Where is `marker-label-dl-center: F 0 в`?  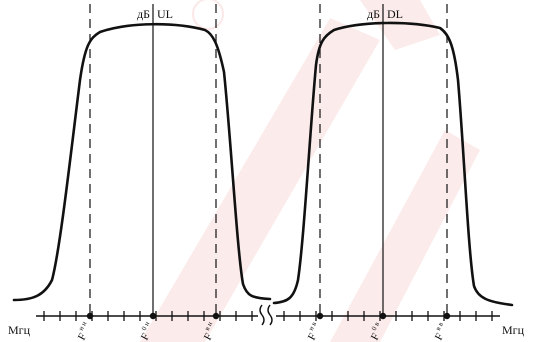
marker-label-dl-center: F 0 в is located at coordinates (375, 331).